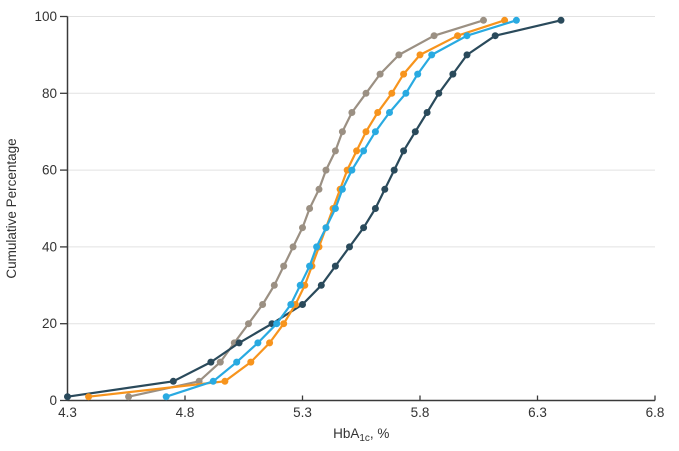 This screenshot has width=679, height=451. I want to click on series-tan-gray-point-p40, so click(293, 247).